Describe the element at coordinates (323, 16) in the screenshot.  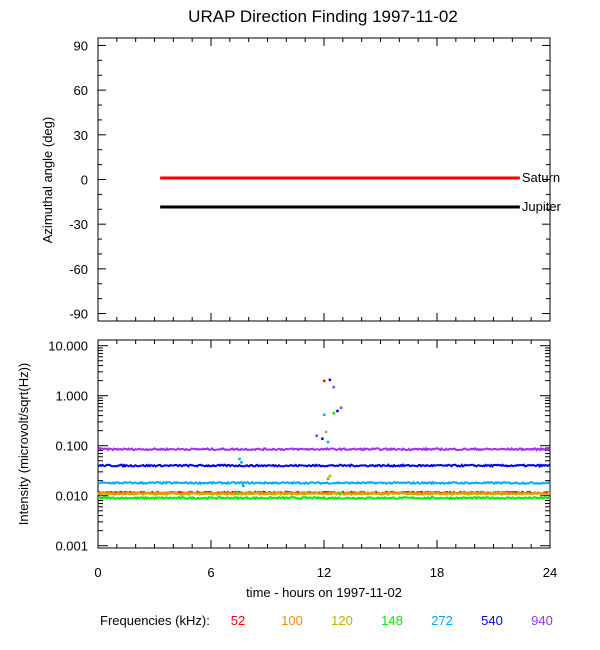
I see `chart-title: URAP Direction Finding 1997-11-02` at that location.